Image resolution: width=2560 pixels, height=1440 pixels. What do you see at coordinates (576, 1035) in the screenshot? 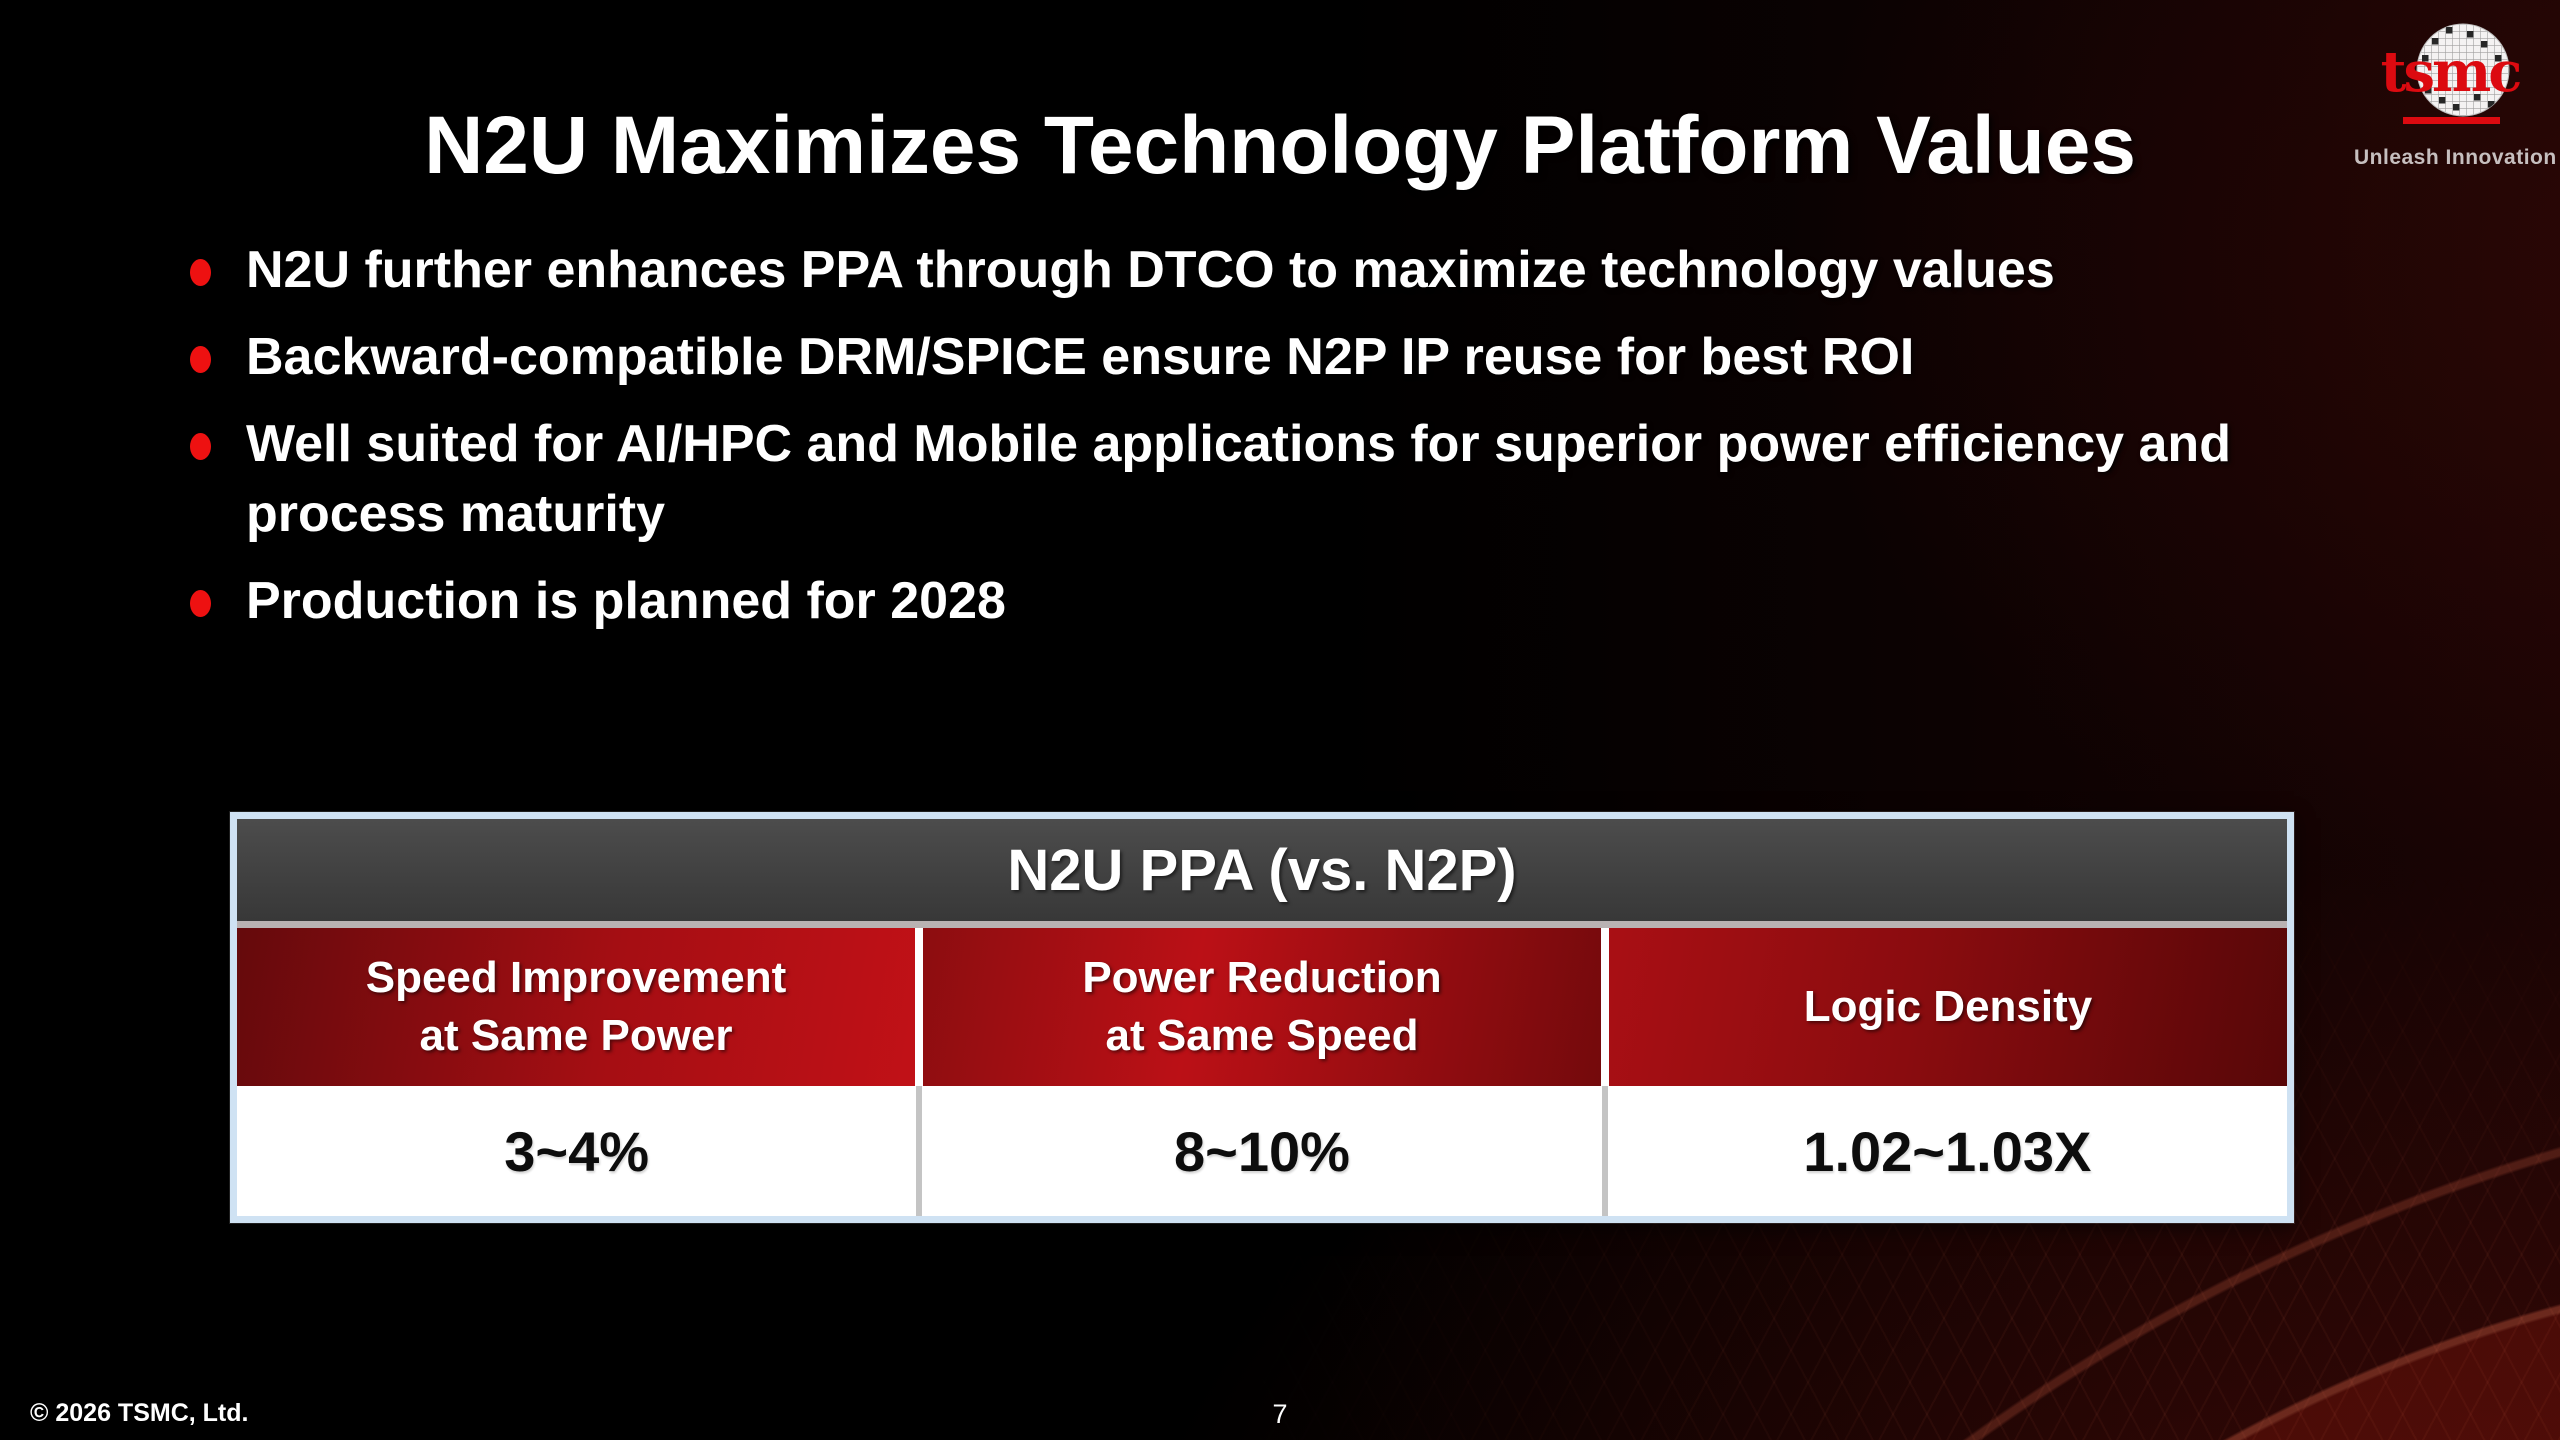
I see `ppa-header-line: at Same Power` at bounding box center [576, 1035].